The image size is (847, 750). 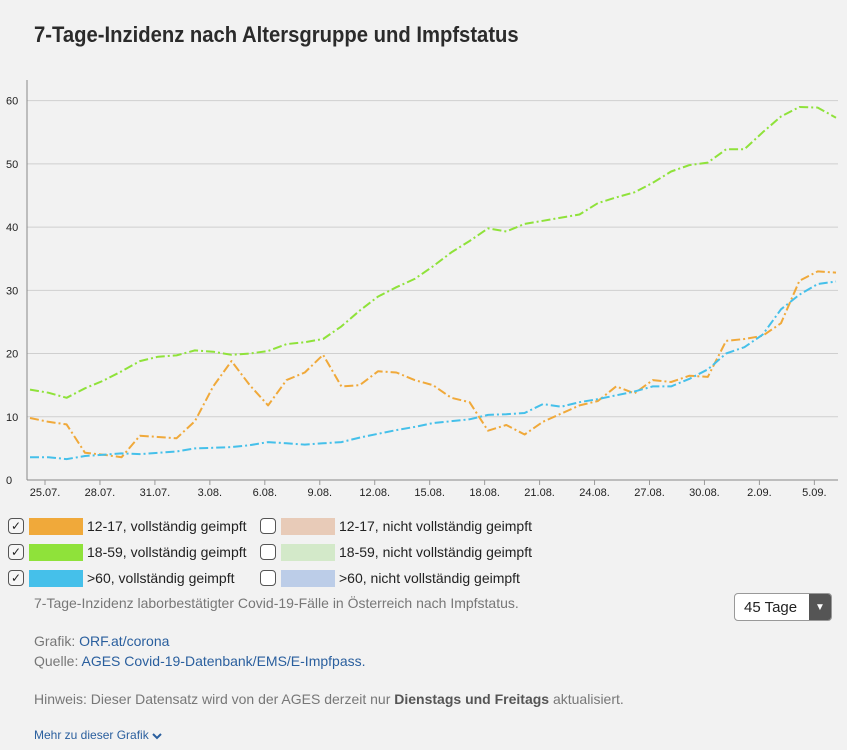 I want to click on legend-label: 12-17, vollständig geimpft, so click(x=167, y=526).